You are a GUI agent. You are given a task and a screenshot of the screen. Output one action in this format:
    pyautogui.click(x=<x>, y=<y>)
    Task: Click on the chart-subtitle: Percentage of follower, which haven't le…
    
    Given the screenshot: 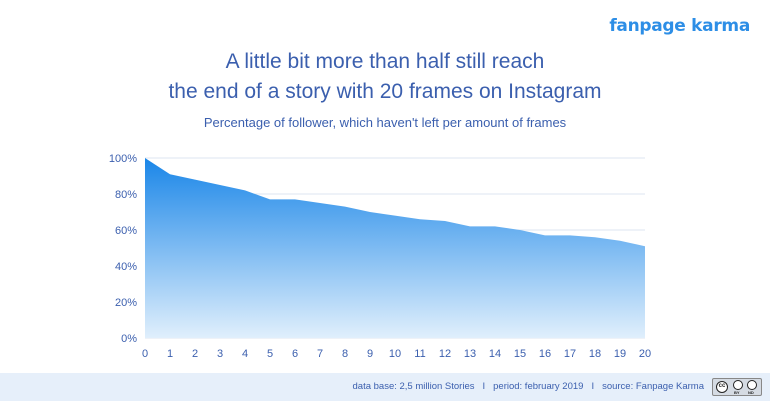 What is the action you would take?
    pyautogui.click(x=385, y=122)
    